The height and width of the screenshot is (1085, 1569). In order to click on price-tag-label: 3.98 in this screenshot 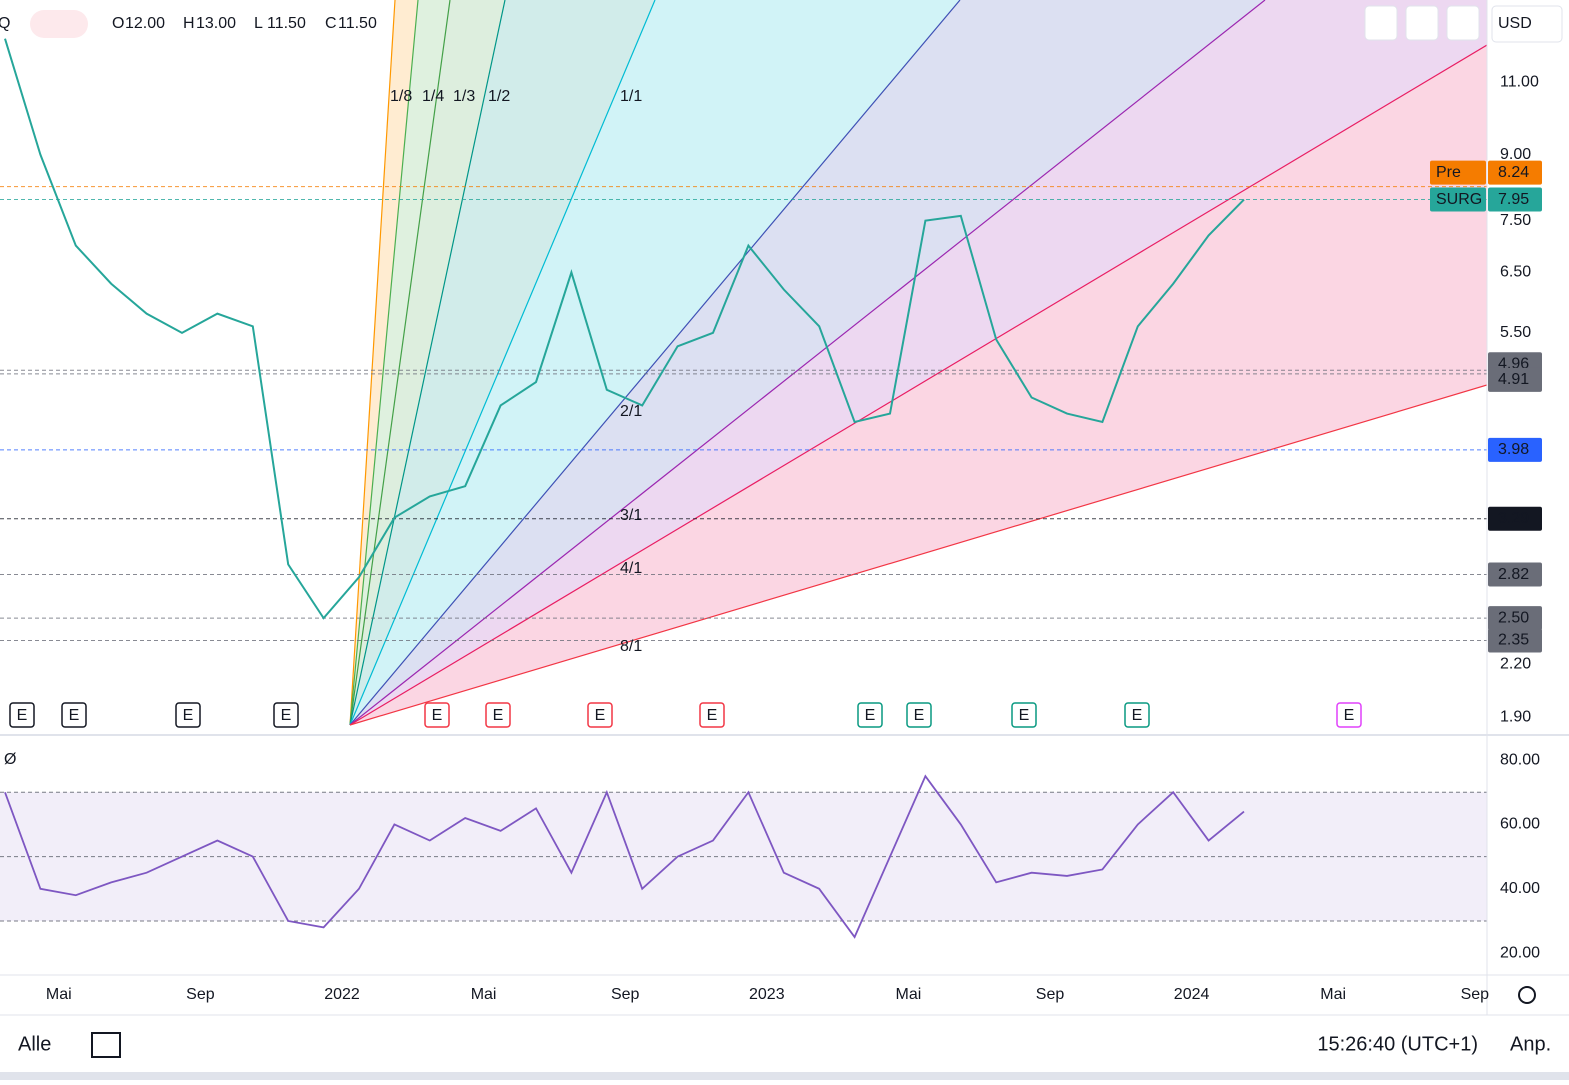, I will do `click(1513, 449)`.